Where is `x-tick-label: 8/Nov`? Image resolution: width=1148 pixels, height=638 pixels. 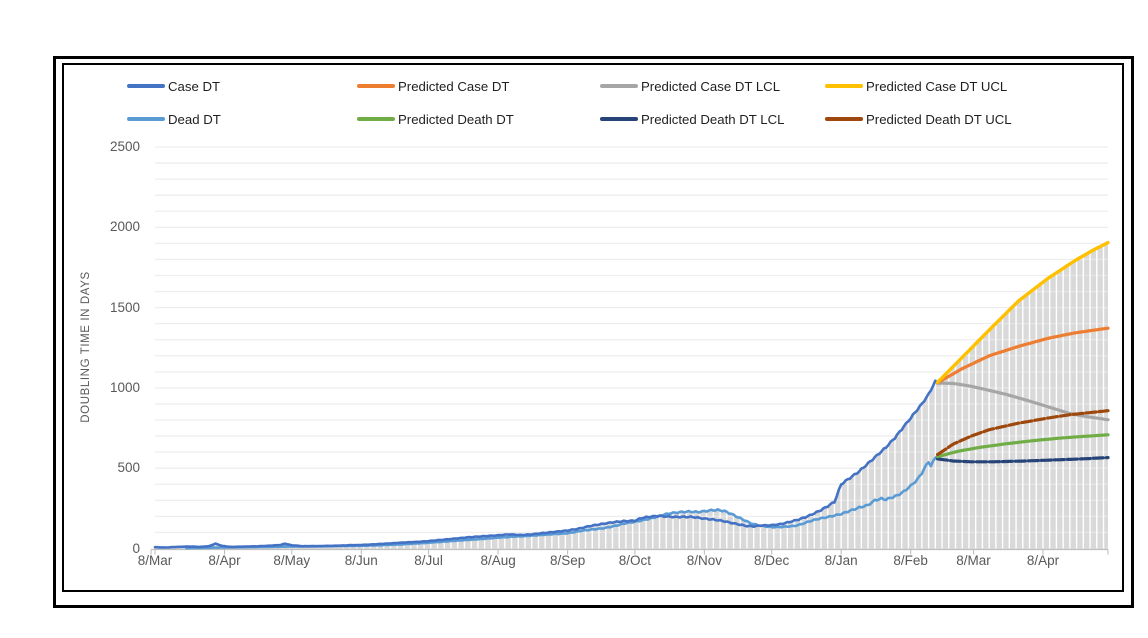 x-tick-label: 8/Nov is located at coordinates (704, 560).